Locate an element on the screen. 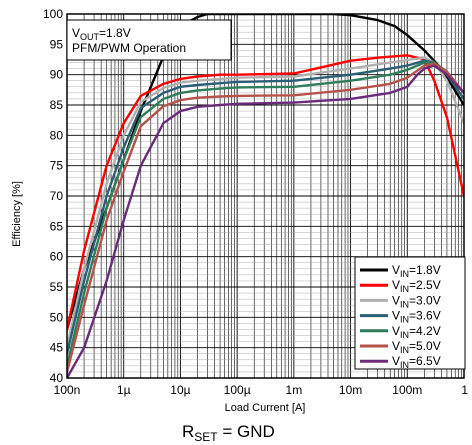 Image resolution: width=472 pixels, height=445 pixels. x-tick-label: 10µ is located at coordinates (180, 390).